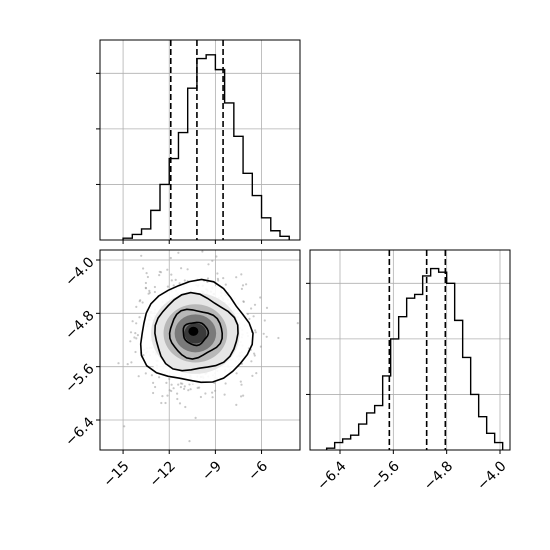 The height and width of the screenshot is (550, 550). I want to click on contour-inner, so click(196, 334).